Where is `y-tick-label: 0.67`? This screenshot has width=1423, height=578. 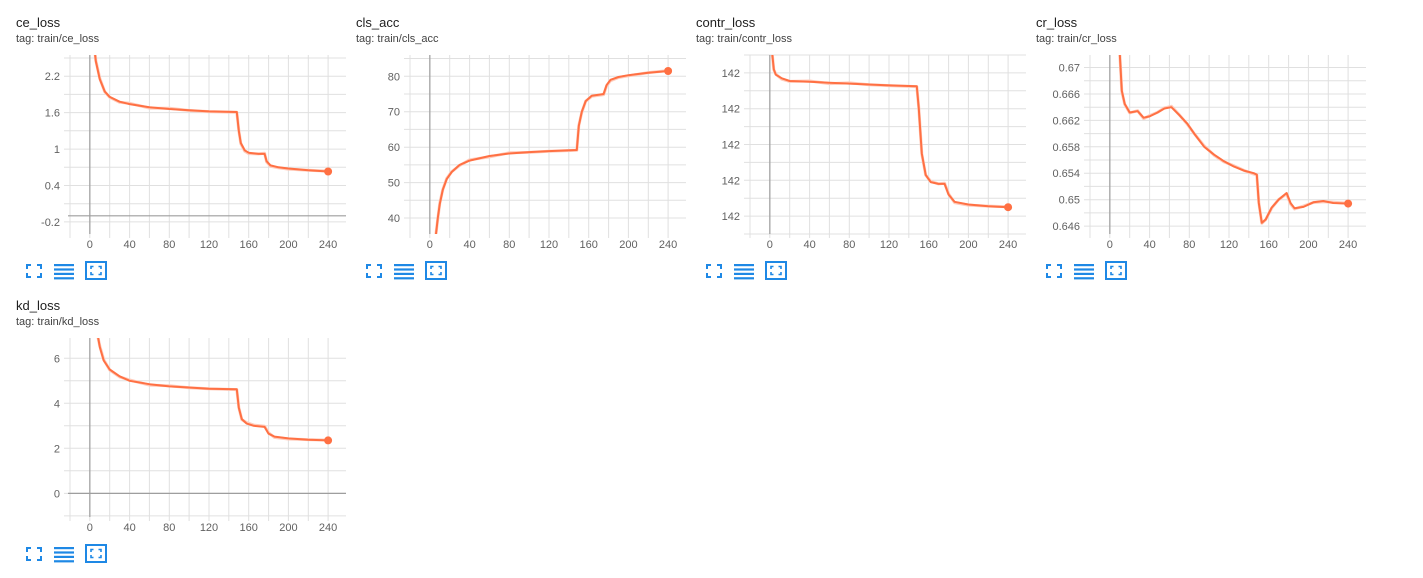 y-tick-label: 0.67 is located at coordinates (1069, 69).